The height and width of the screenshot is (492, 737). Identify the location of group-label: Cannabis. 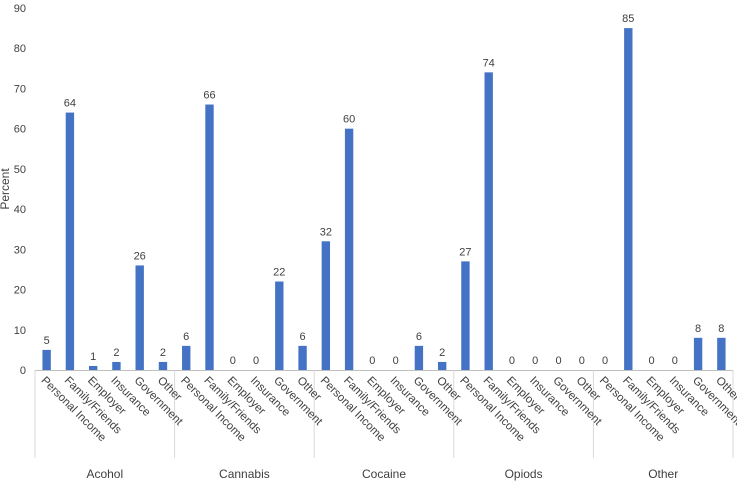
(244, 474).